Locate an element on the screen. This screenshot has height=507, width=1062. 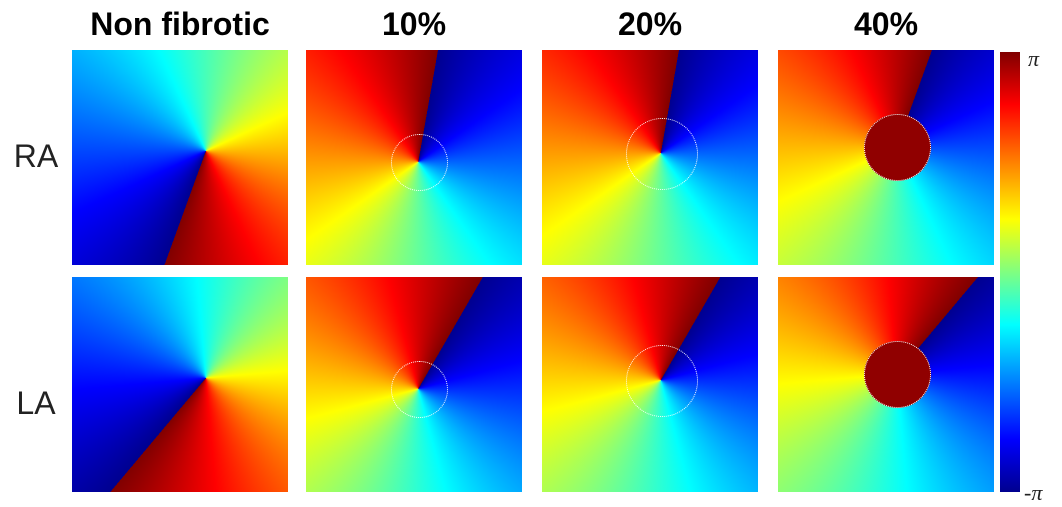
row-label: RA is located at coordinates (36, 156).